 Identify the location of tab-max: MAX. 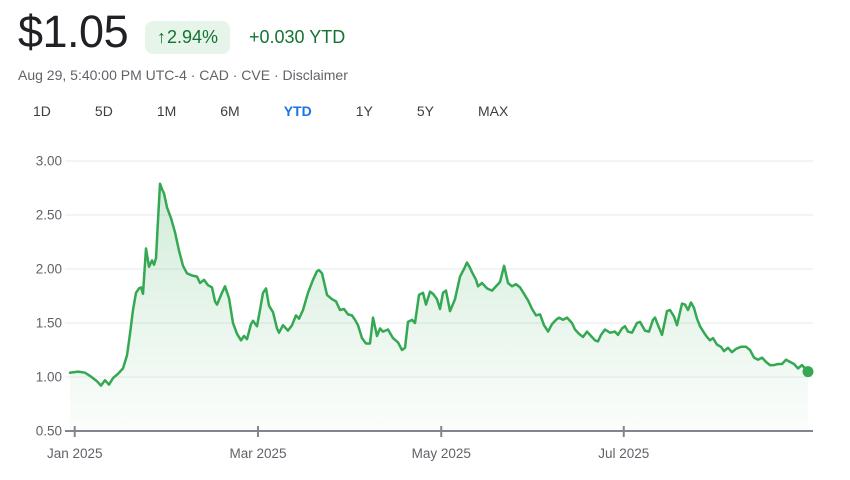
(493, 111).